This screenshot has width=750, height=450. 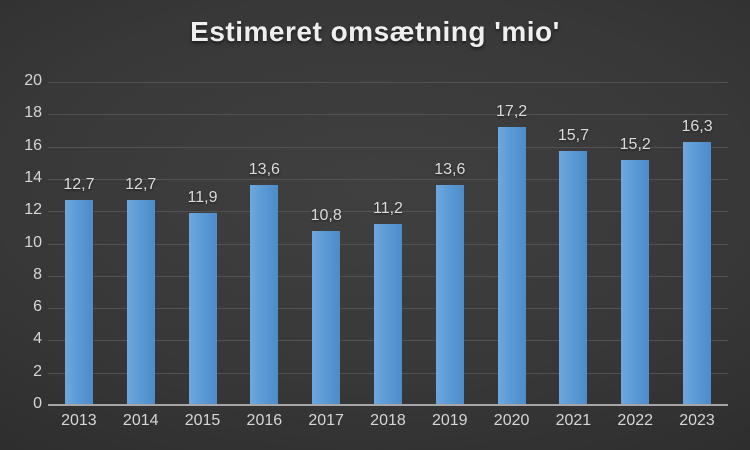 I want to click on bar-slot-2021: 15,7, so click(x=574, y=243).